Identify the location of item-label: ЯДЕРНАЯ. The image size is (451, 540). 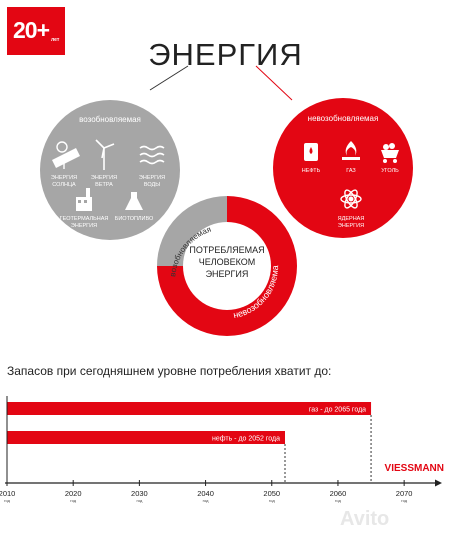
(351, 219).